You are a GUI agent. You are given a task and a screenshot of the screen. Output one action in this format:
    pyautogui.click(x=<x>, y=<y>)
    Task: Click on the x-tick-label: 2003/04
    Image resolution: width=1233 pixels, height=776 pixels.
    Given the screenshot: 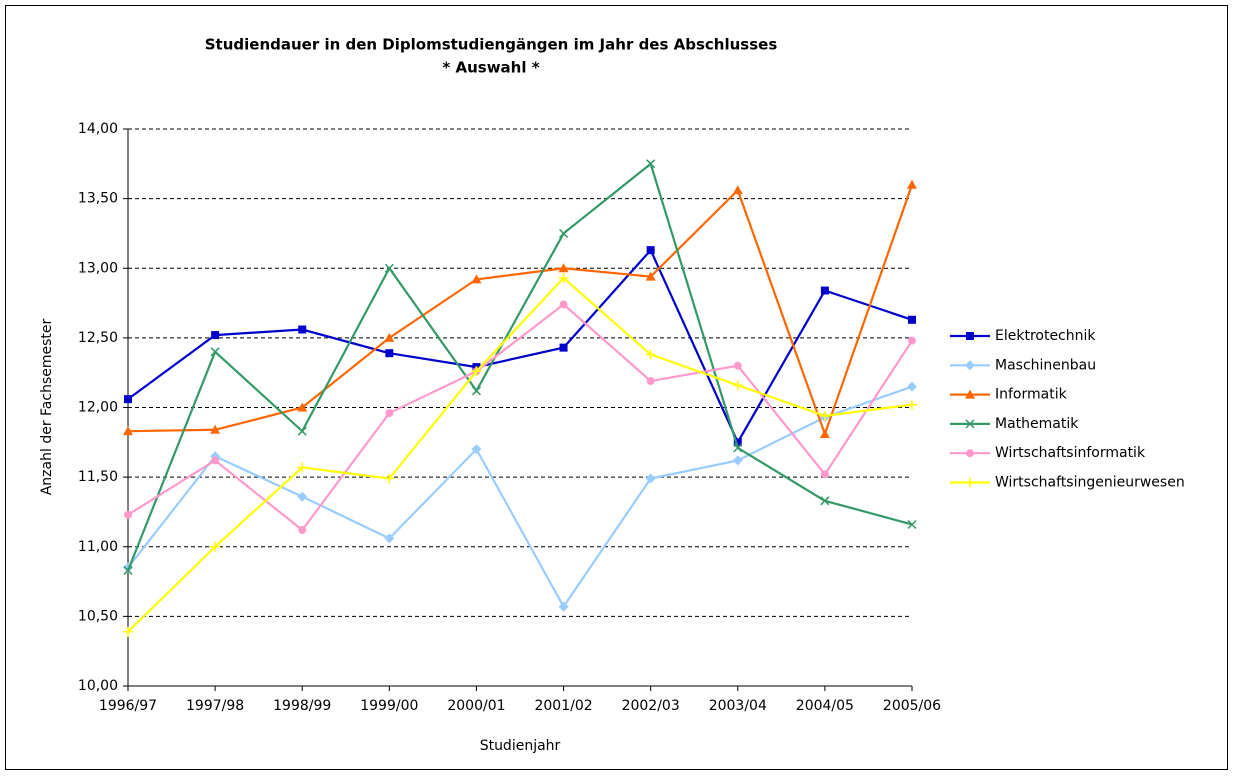 What is the action you would take?
    pyautogui.click(x=738, y=706)
    